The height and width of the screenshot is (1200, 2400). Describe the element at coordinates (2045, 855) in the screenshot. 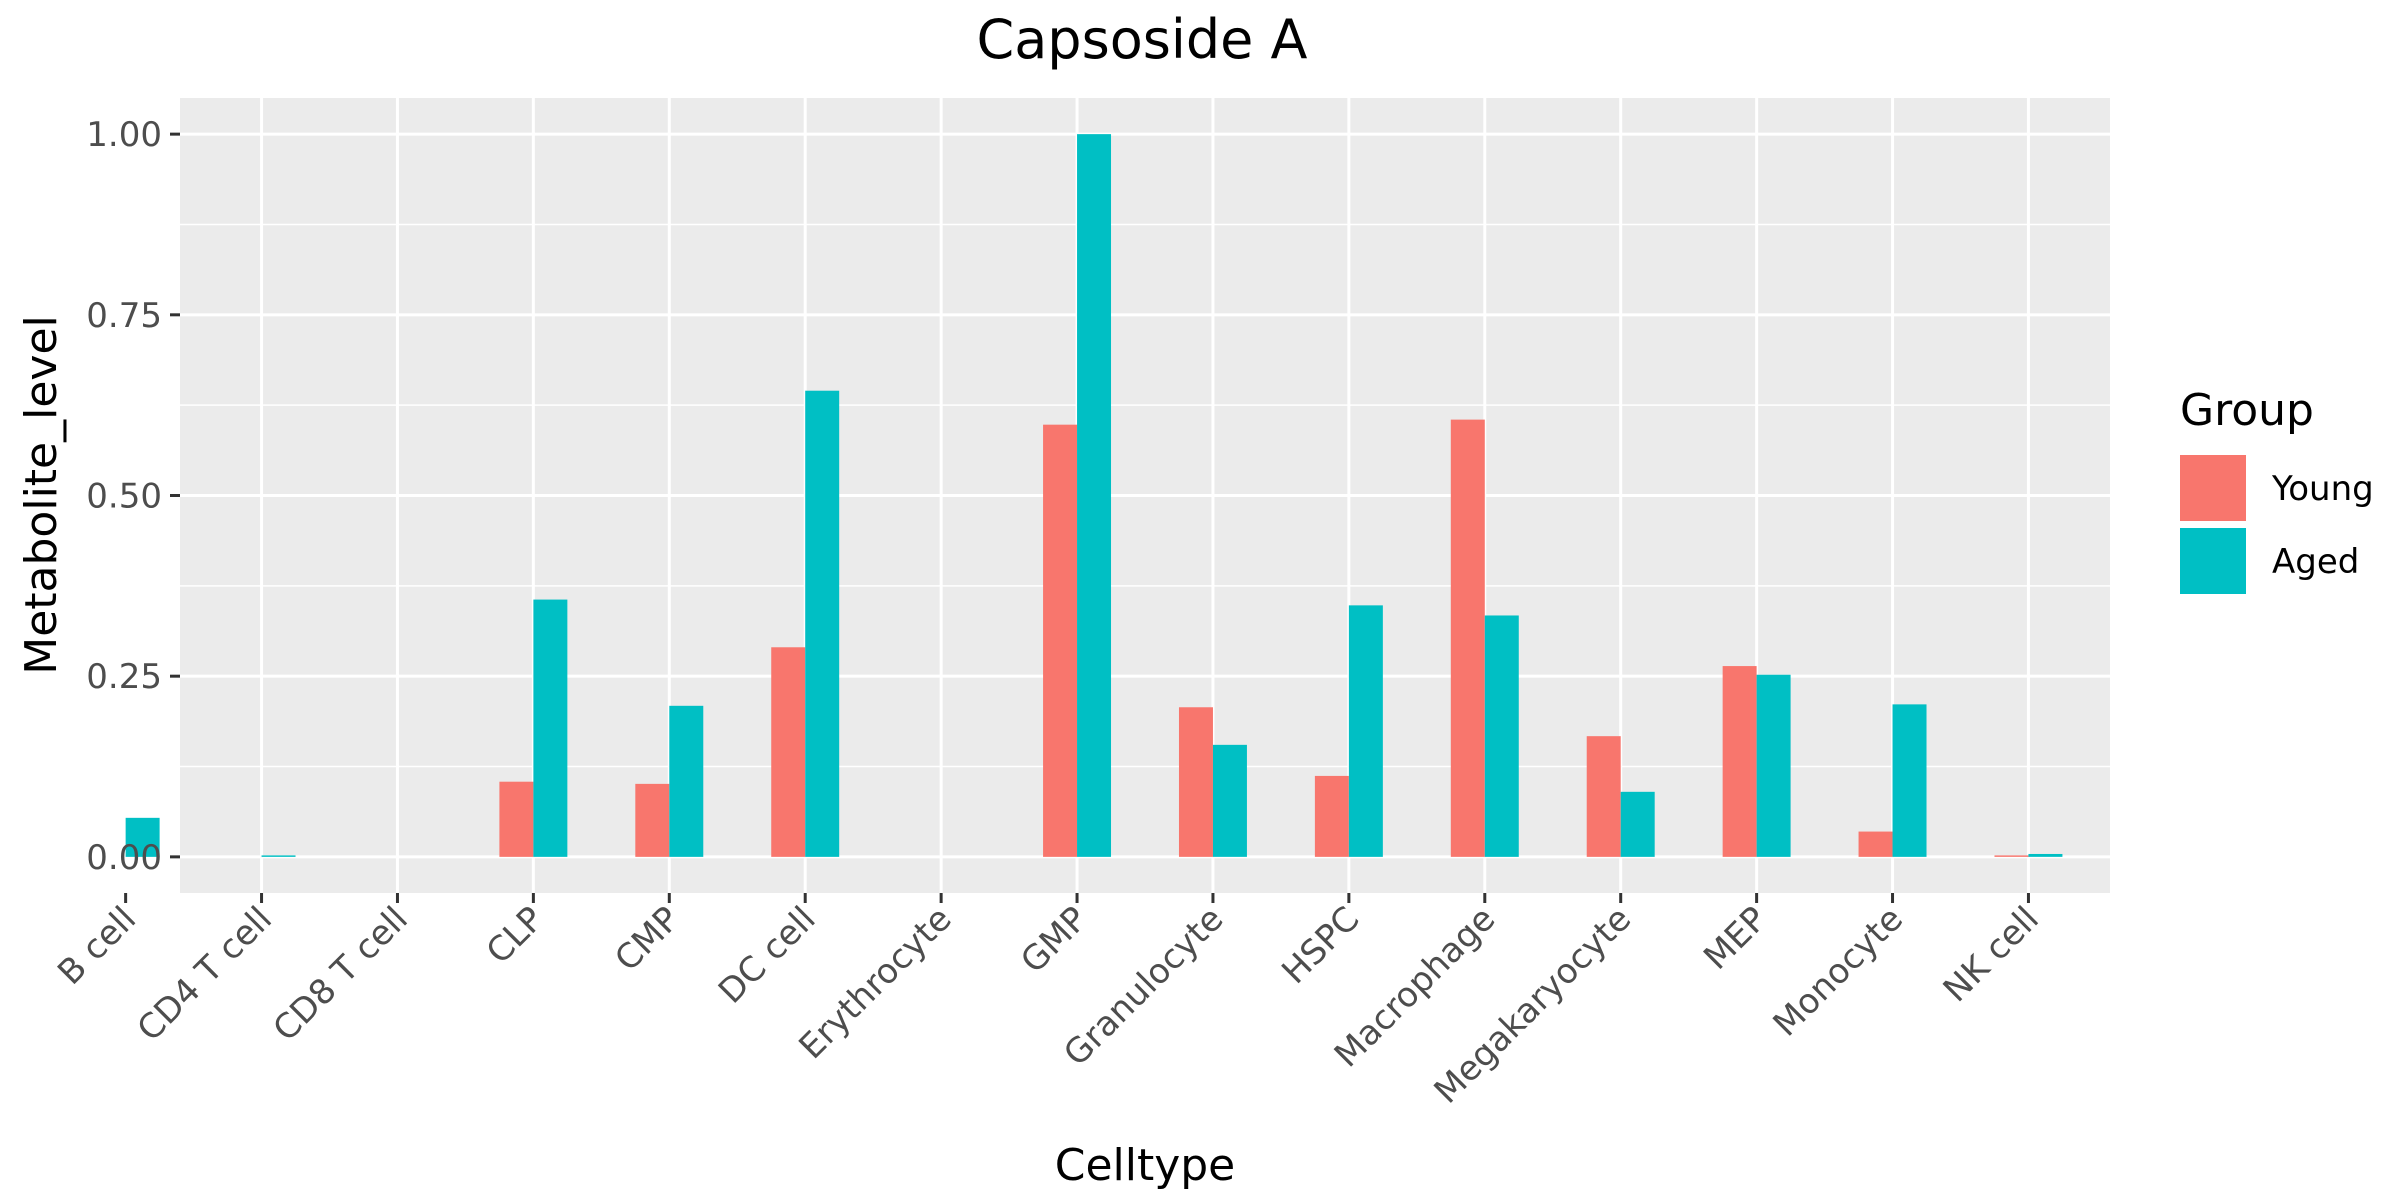

I see `bar-aged-nk-cell` at that location.